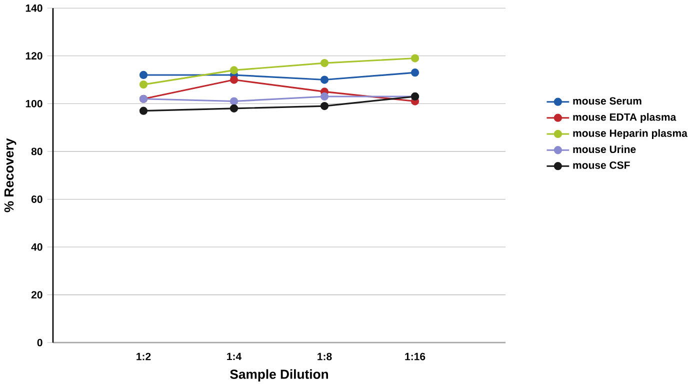  Describe the element at coordinates (36, 247) in the screenshot. I see `y-tick-label: 40` at that location.